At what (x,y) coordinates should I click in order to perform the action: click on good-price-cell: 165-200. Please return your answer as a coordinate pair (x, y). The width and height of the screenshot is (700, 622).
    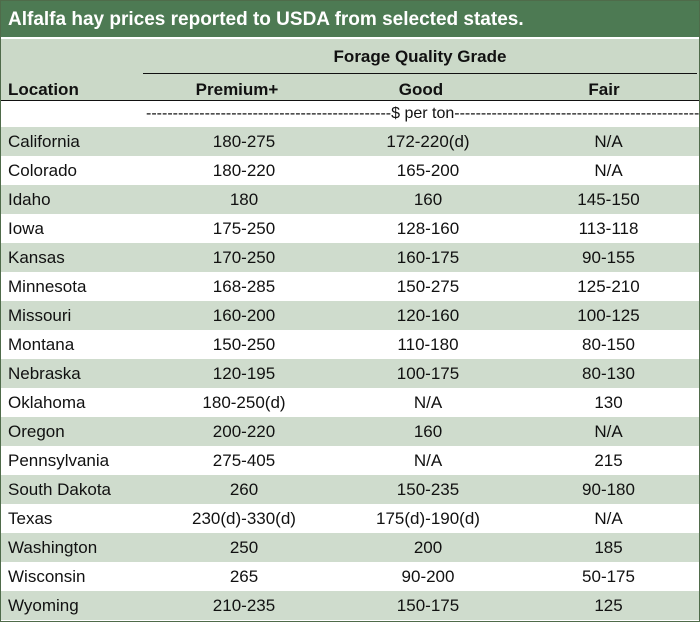
    Looking at the image, I should click on (428, 170).